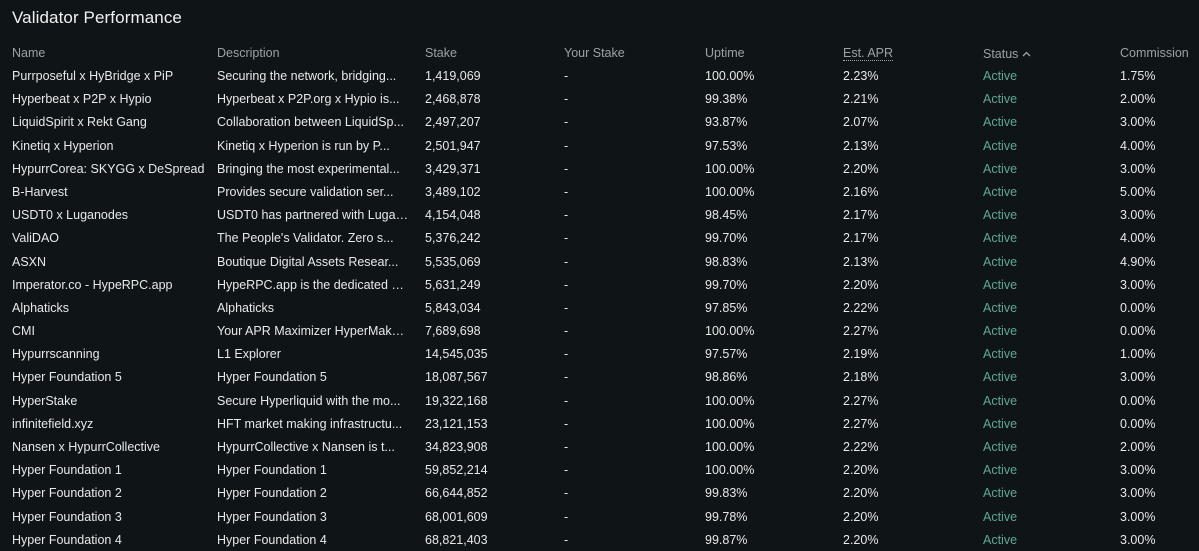 The width and height of the screenshot is (1199, 551). What do you see at coordinates (272, 493) in the screenshot?
I see `validator-description: Hyper Foundation 2` at bounding box center [272, 493].